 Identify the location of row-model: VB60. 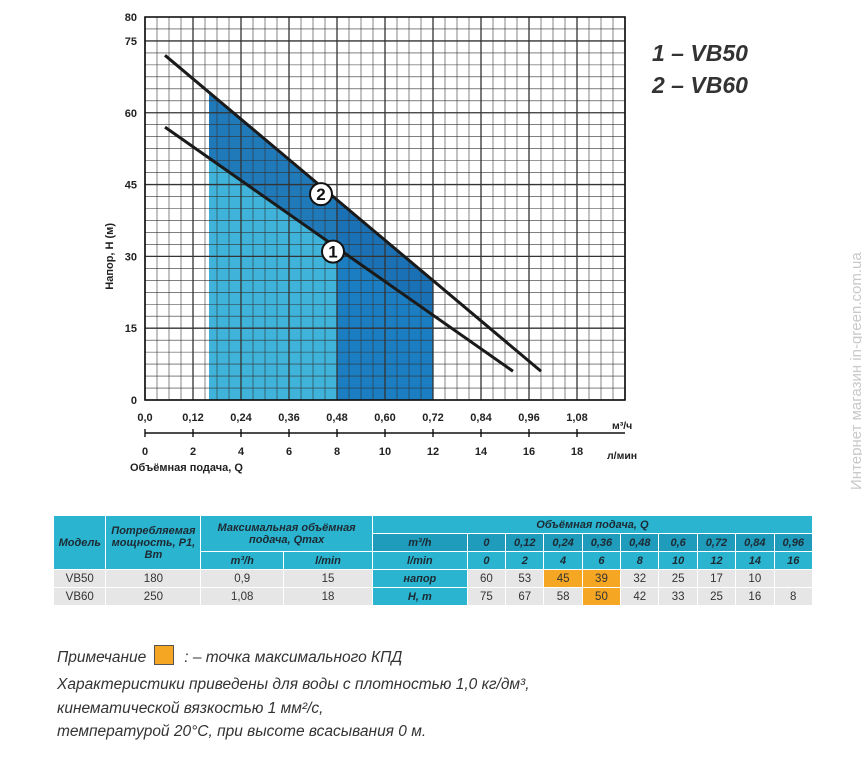
(79, 596).